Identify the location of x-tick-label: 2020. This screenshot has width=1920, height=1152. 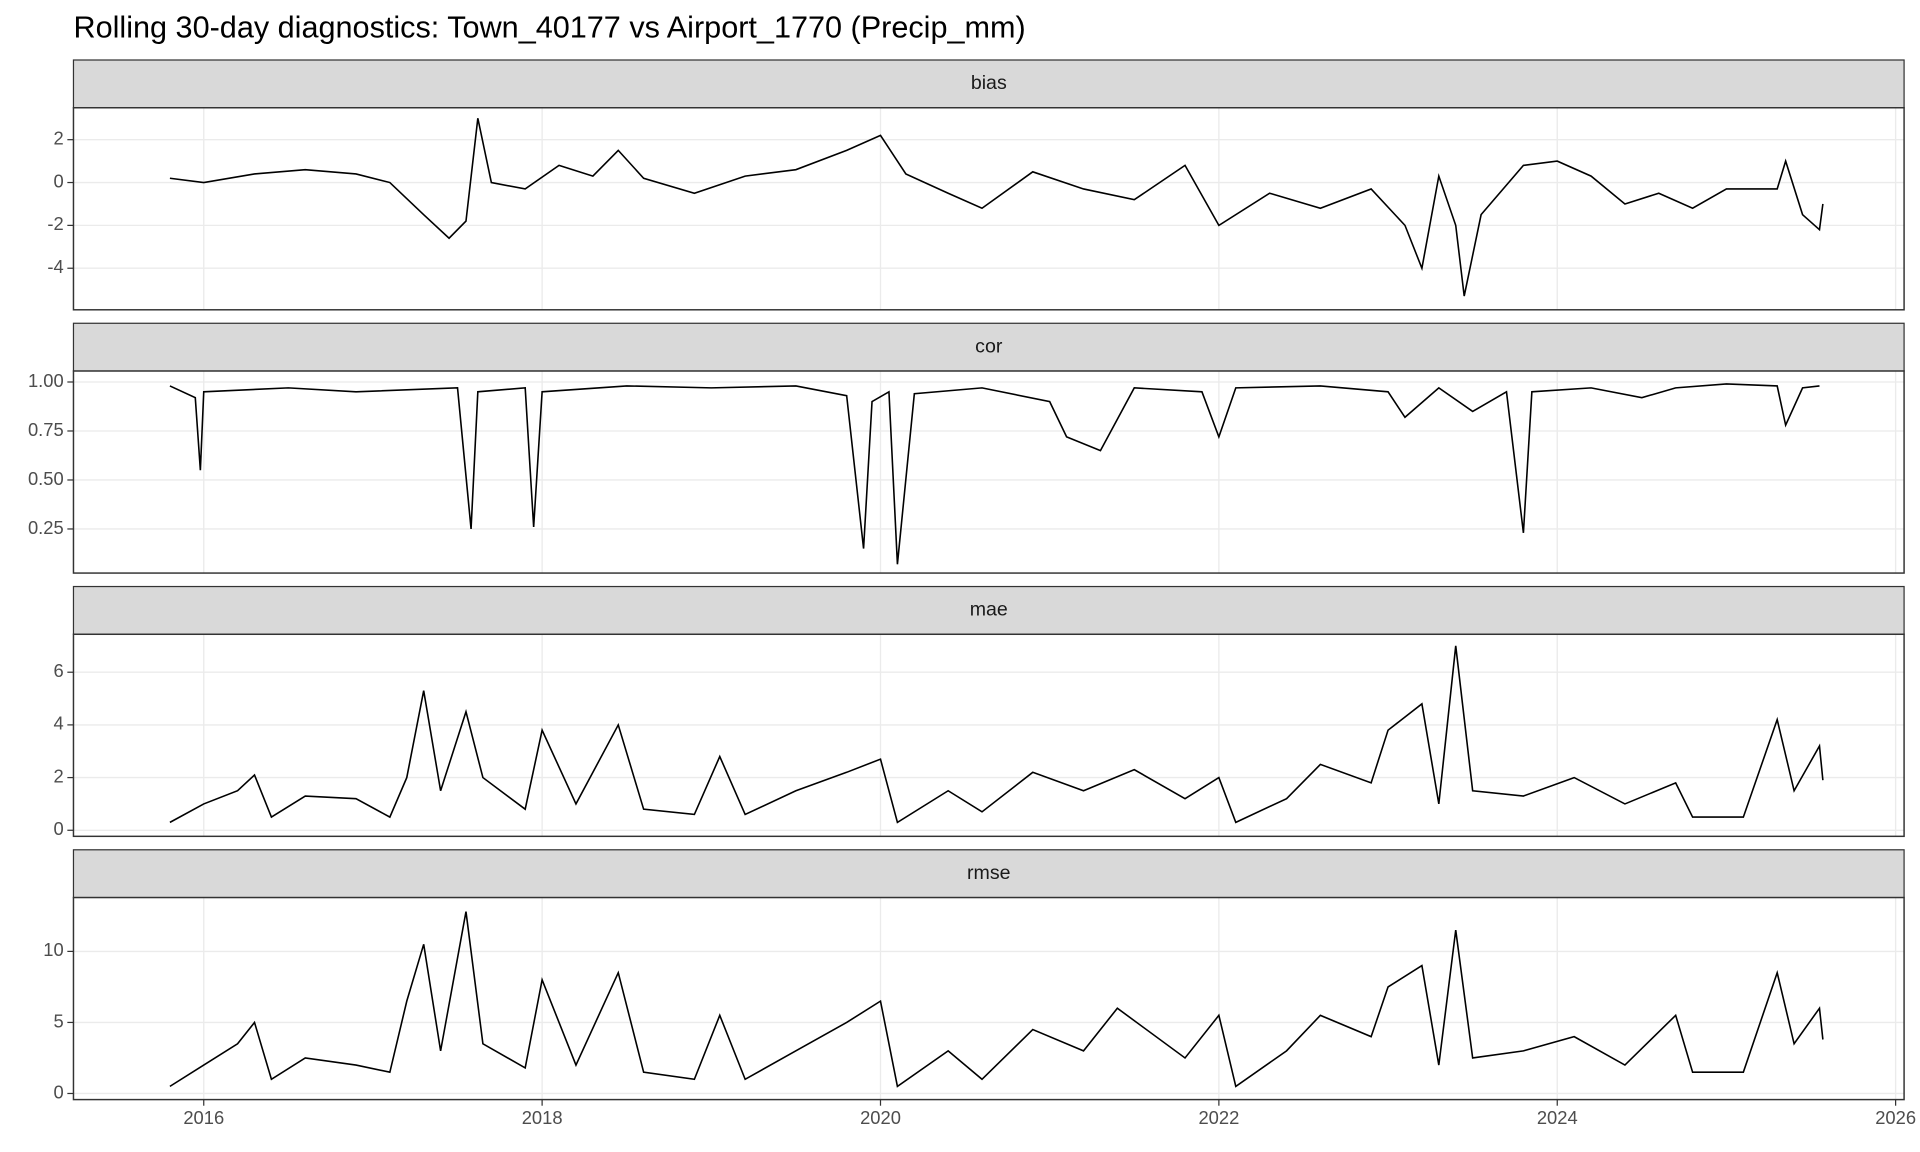
(880, 1117).